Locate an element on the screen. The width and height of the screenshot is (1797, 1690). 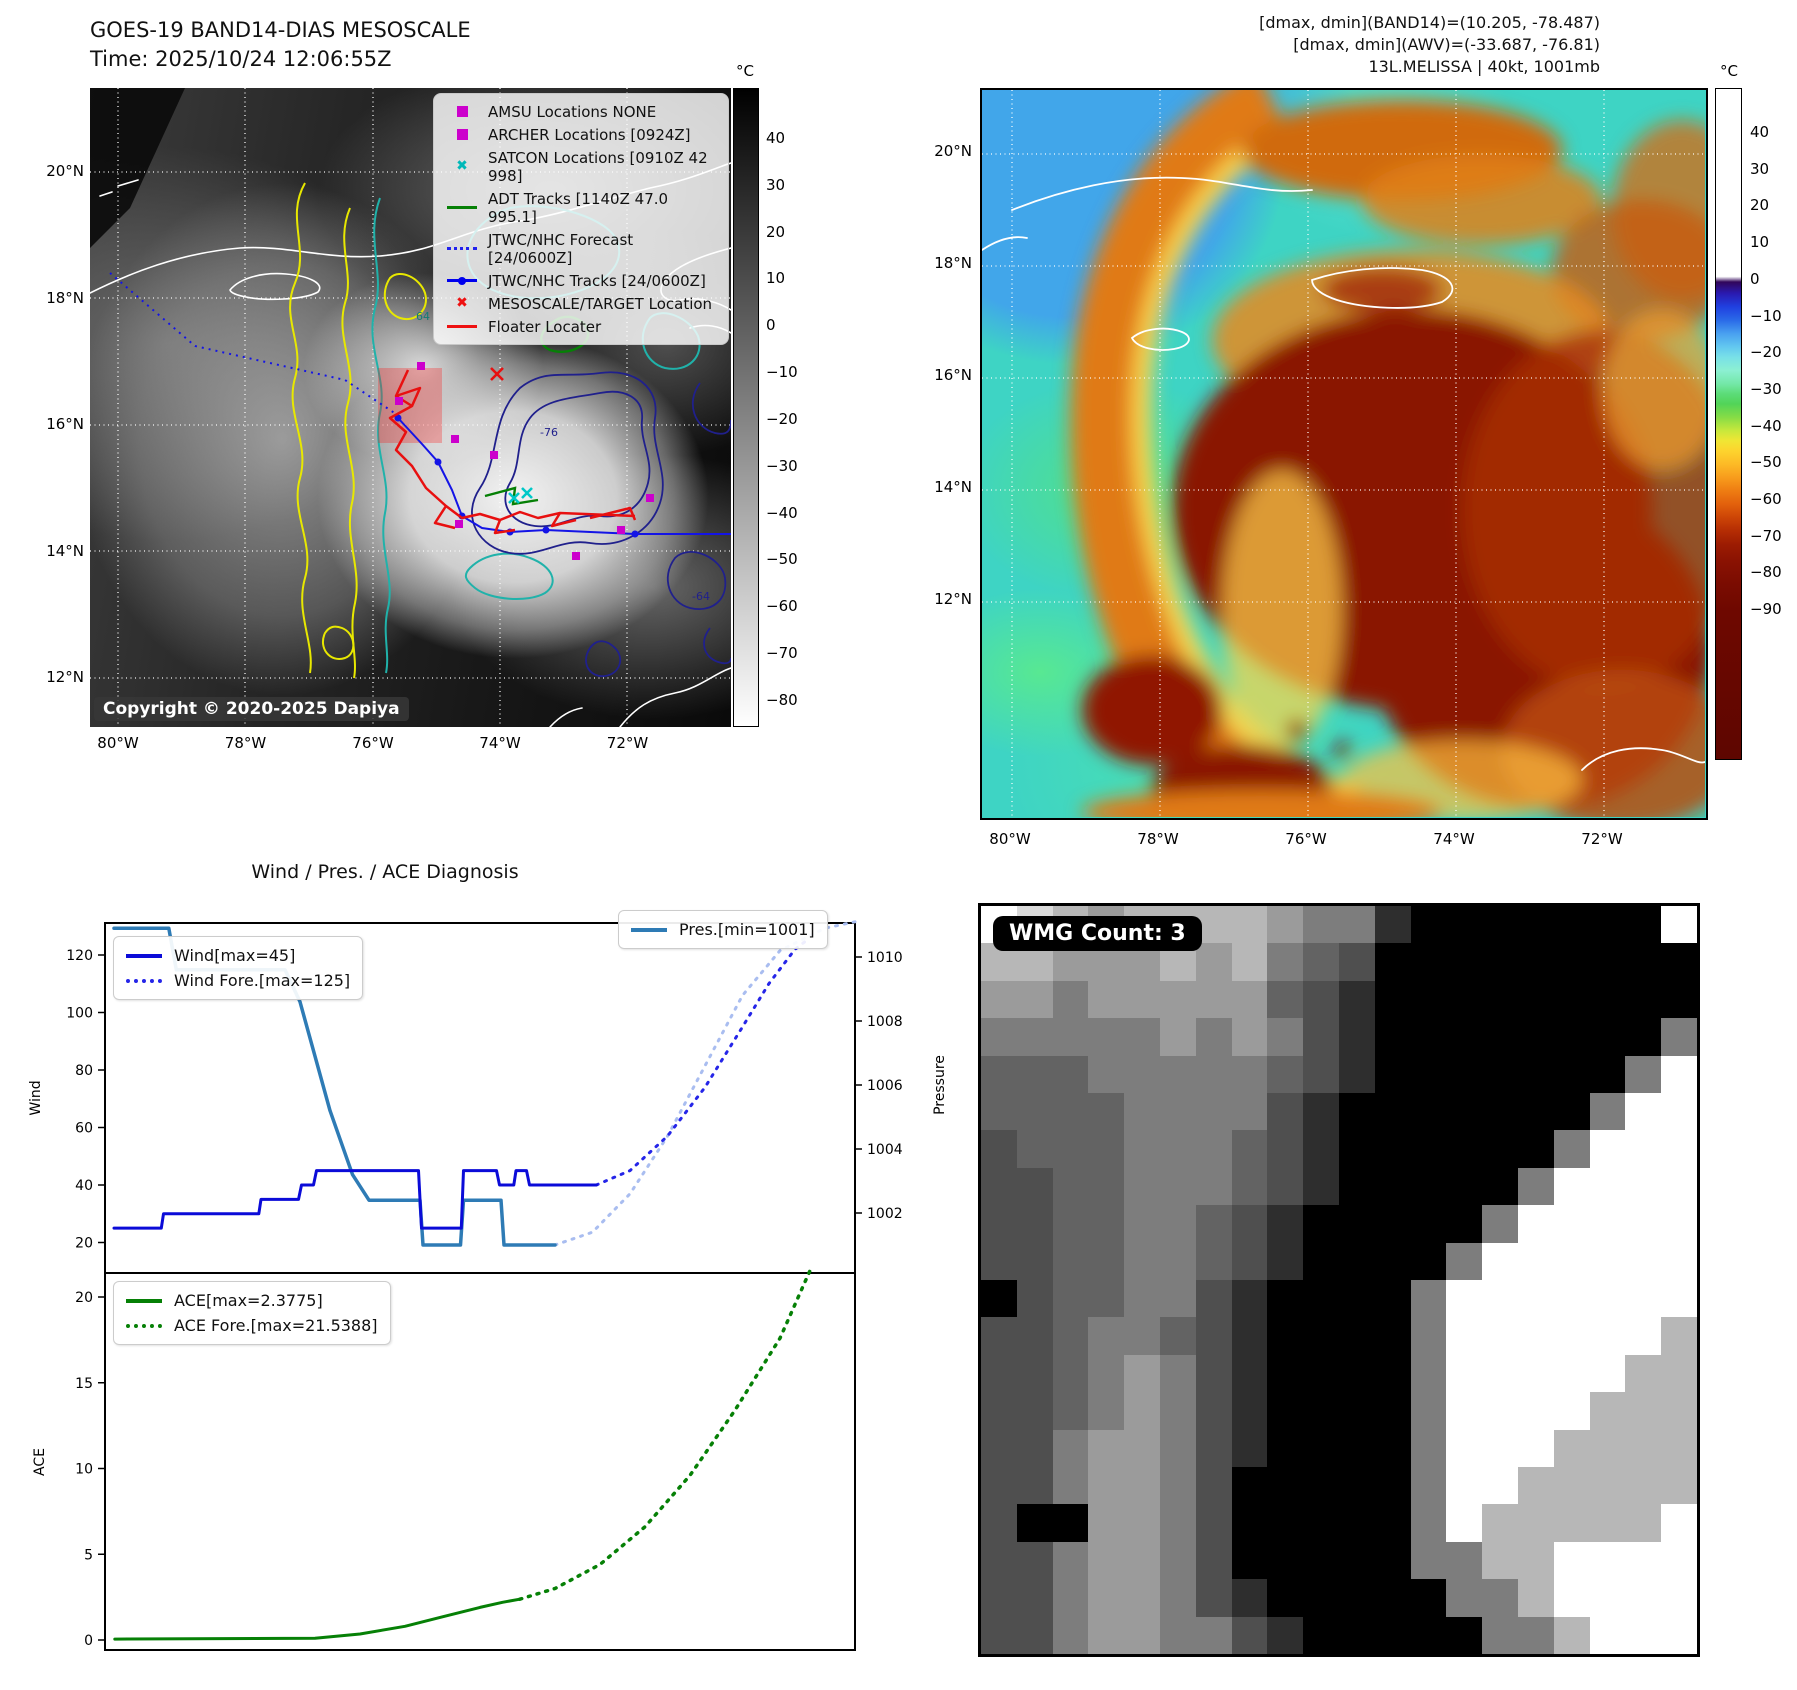
svg-text: Pressure is located at coordinates (940, 1085).